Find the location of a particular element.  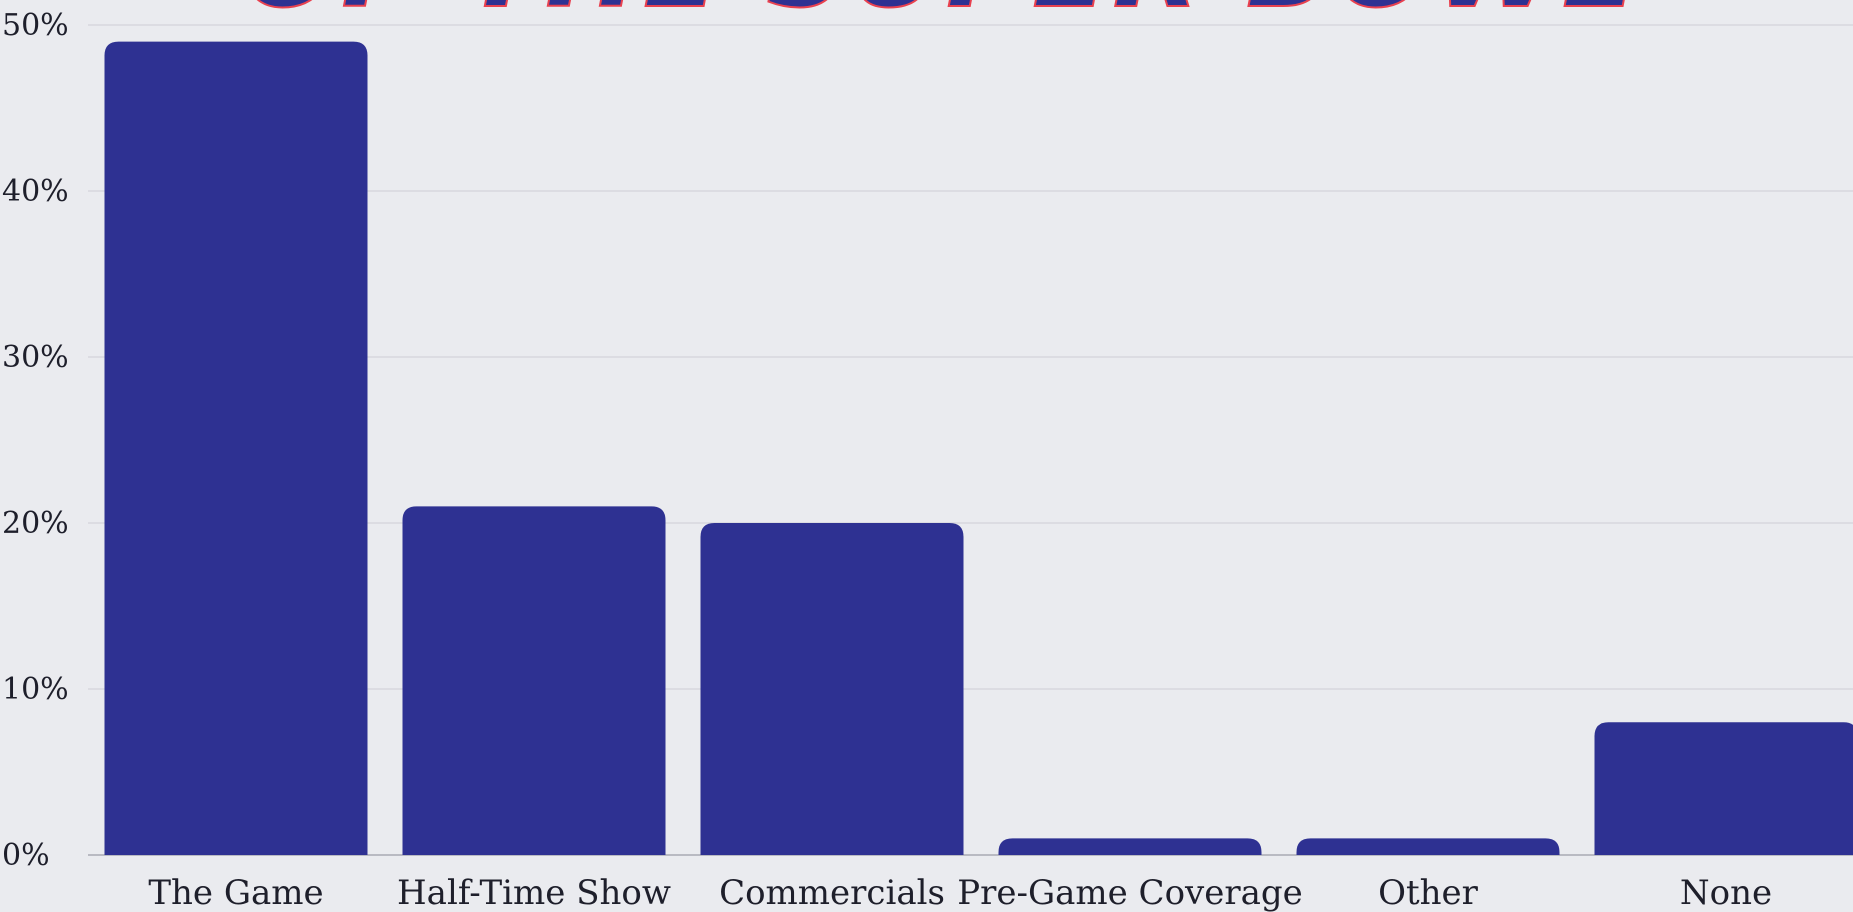

x-tick-label: Other is located at coordinates (1428, 892).